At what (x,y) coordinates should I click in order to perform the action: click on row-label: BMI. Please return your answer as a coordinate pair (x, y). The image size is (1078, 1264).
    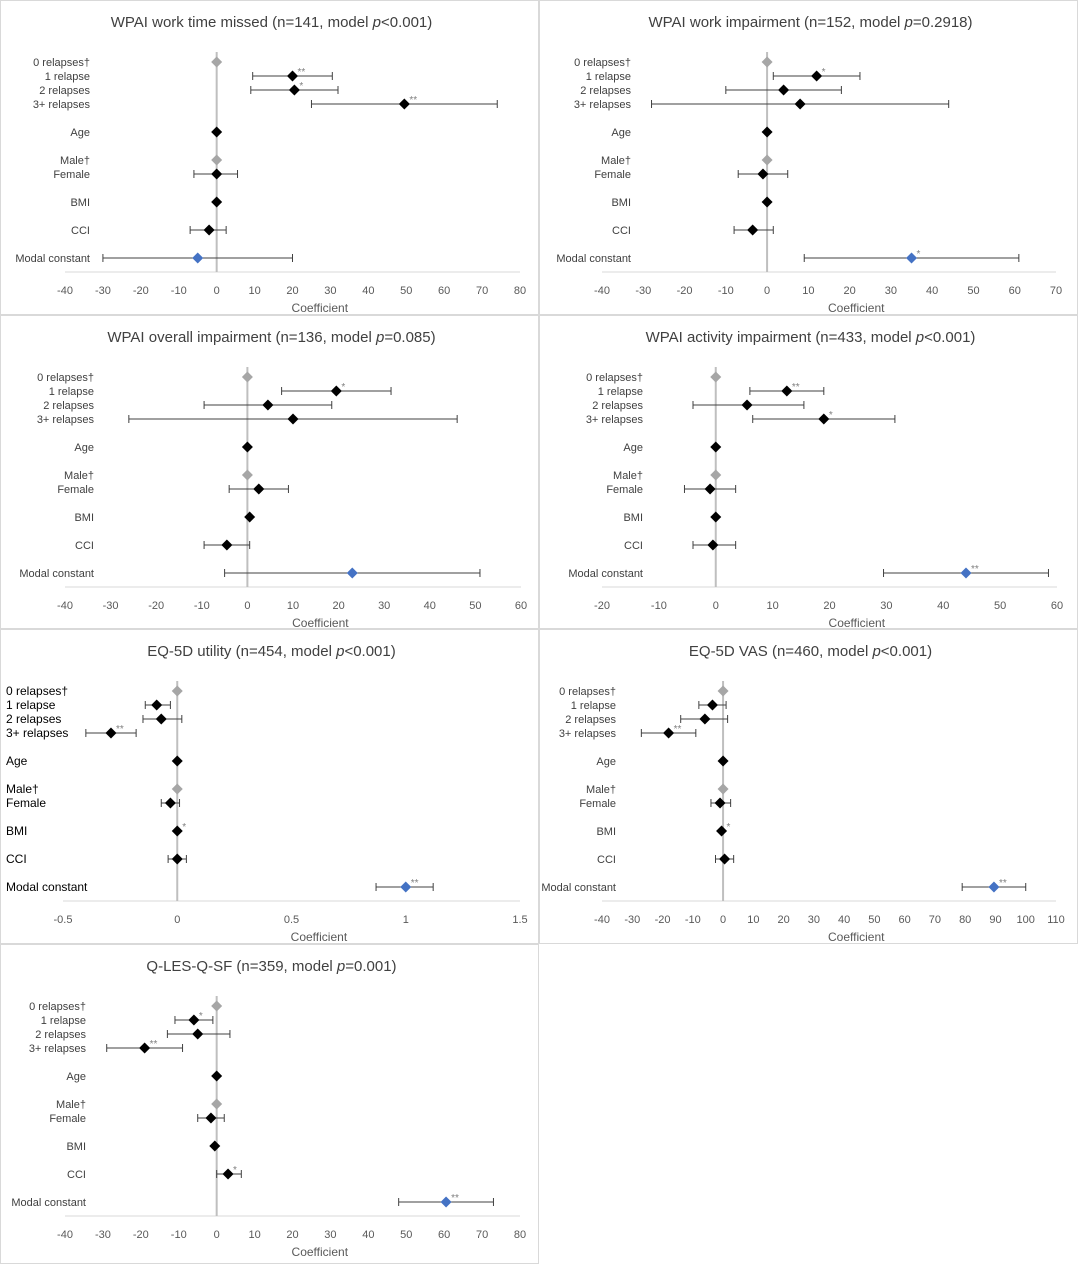
    Looking at the image, I should click on (16, 831).